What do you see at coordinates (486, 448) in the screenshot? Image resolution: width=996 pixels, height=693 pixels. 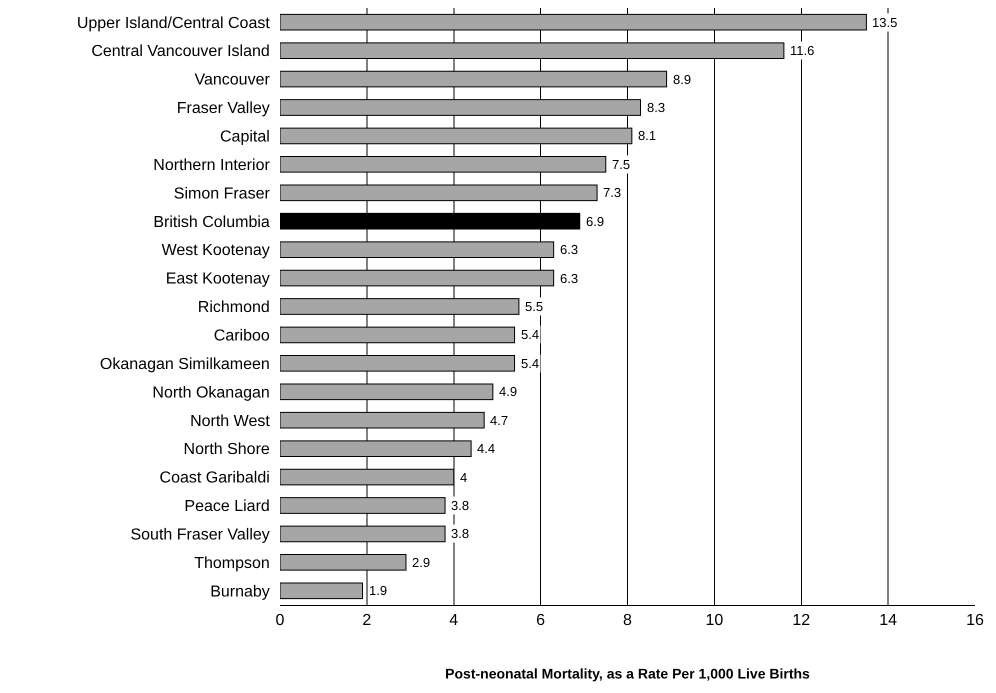 I see `data-label: 4.4` at bounding box center [486, 448].